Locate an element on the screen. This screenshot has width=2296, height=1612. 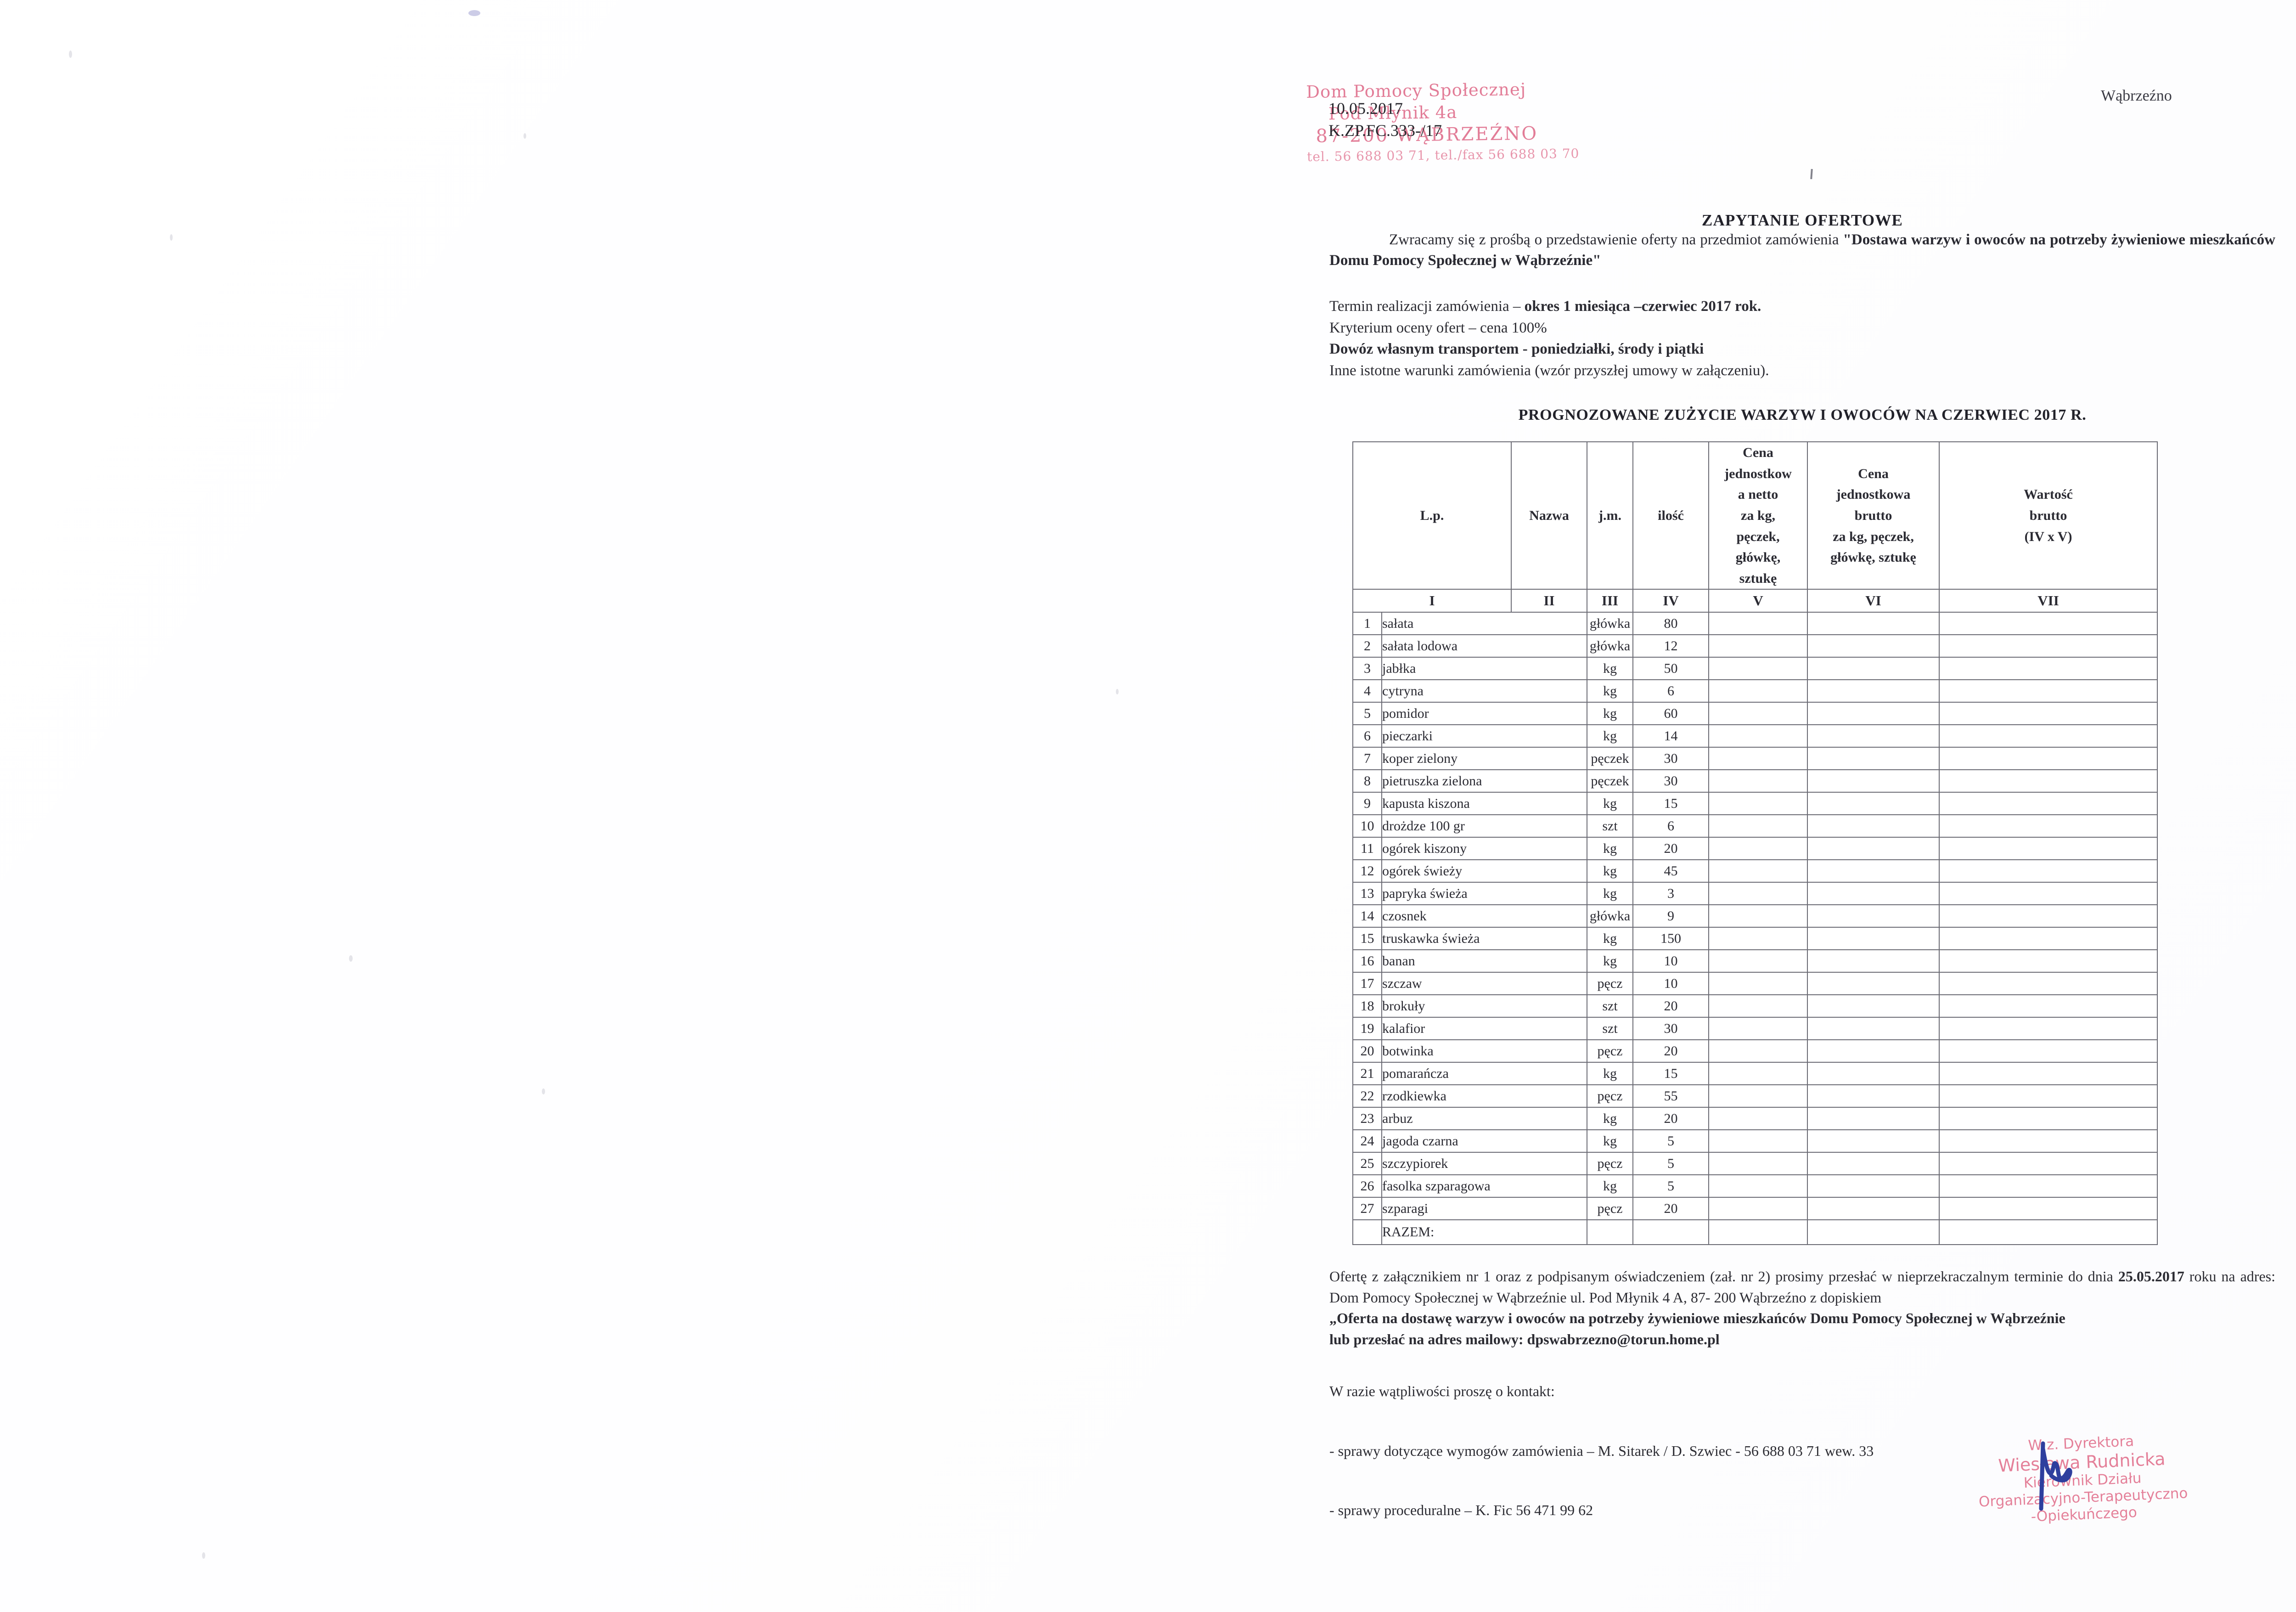
table-row: 14 czosnek główka 9 is located at coordinates (1755, 916).